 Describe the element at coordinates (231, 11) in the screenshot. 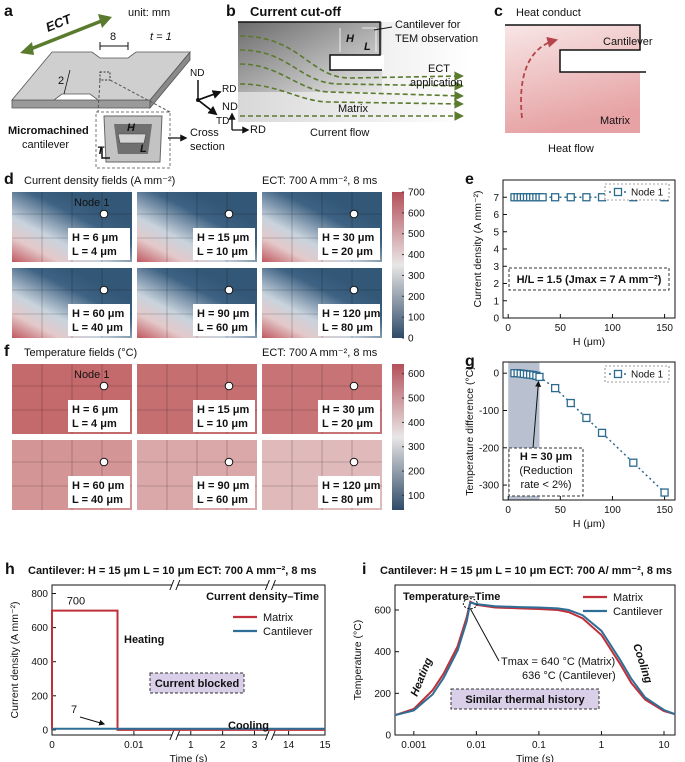

I see `panel-label: b` at that location.